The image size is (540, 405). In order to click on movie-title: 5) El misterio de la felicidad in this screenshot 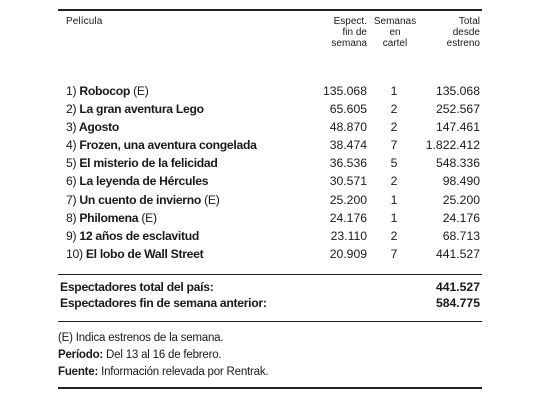, I will do `click(142, 163)`.